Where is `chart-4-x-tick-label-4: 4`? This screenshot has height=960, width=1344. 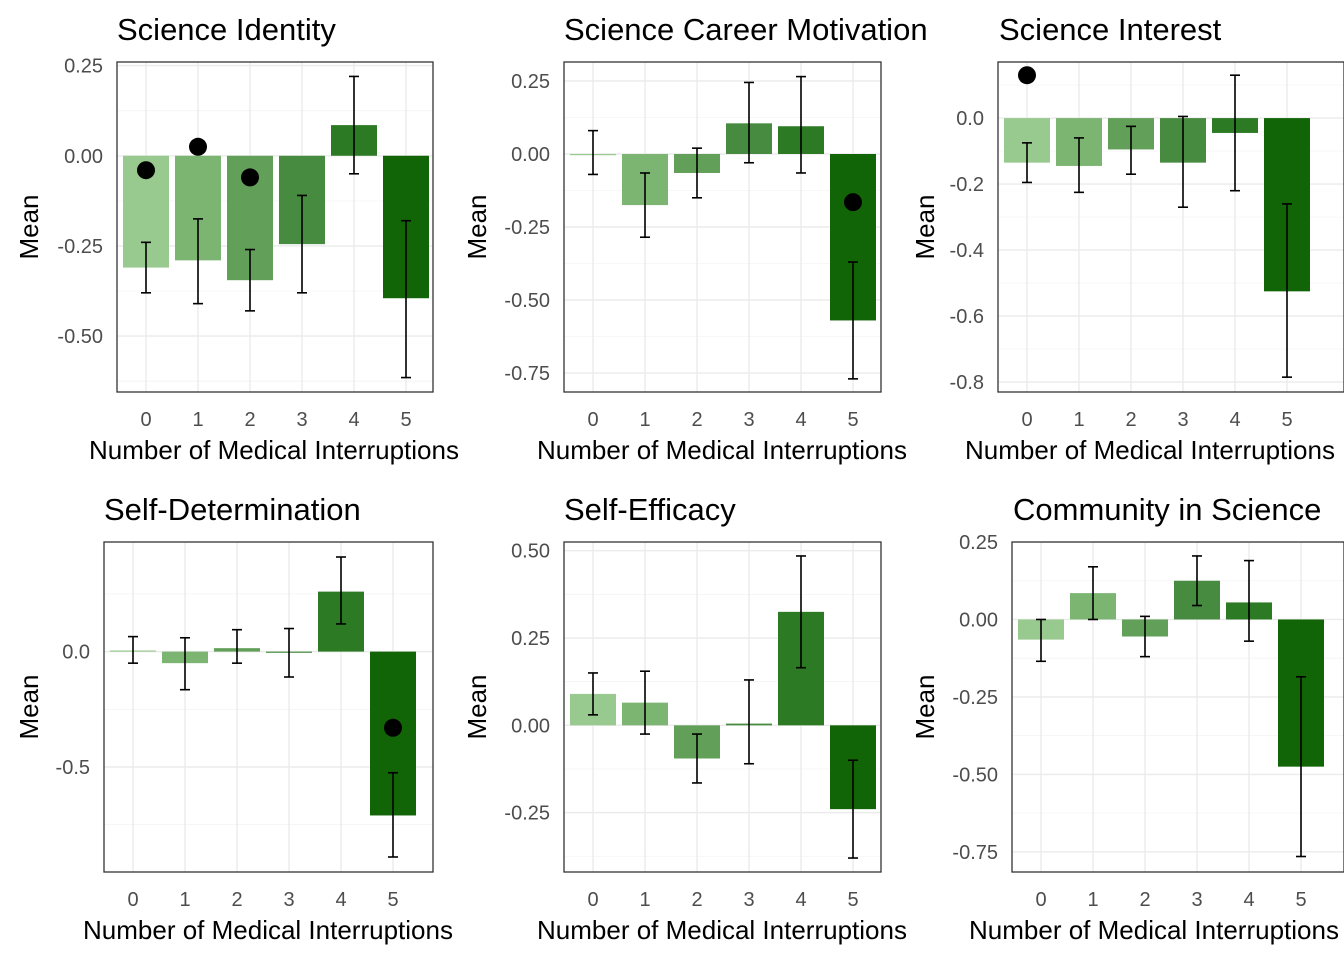 chart-4-x-tick-label-4: 4 is located at coordinates (800, 900).